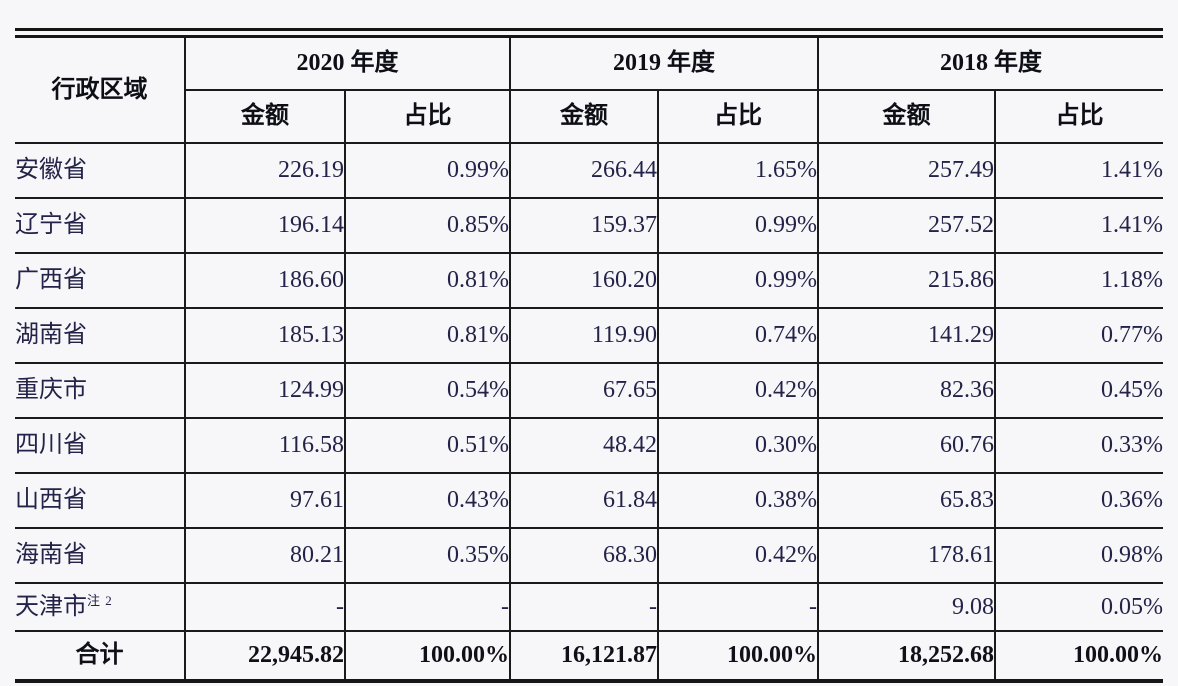 This screenshot has height=686, width=1178. Describe the element at coordinates (583, 171) in the screenshot. I see `amount-cell: 266.44` at that location.